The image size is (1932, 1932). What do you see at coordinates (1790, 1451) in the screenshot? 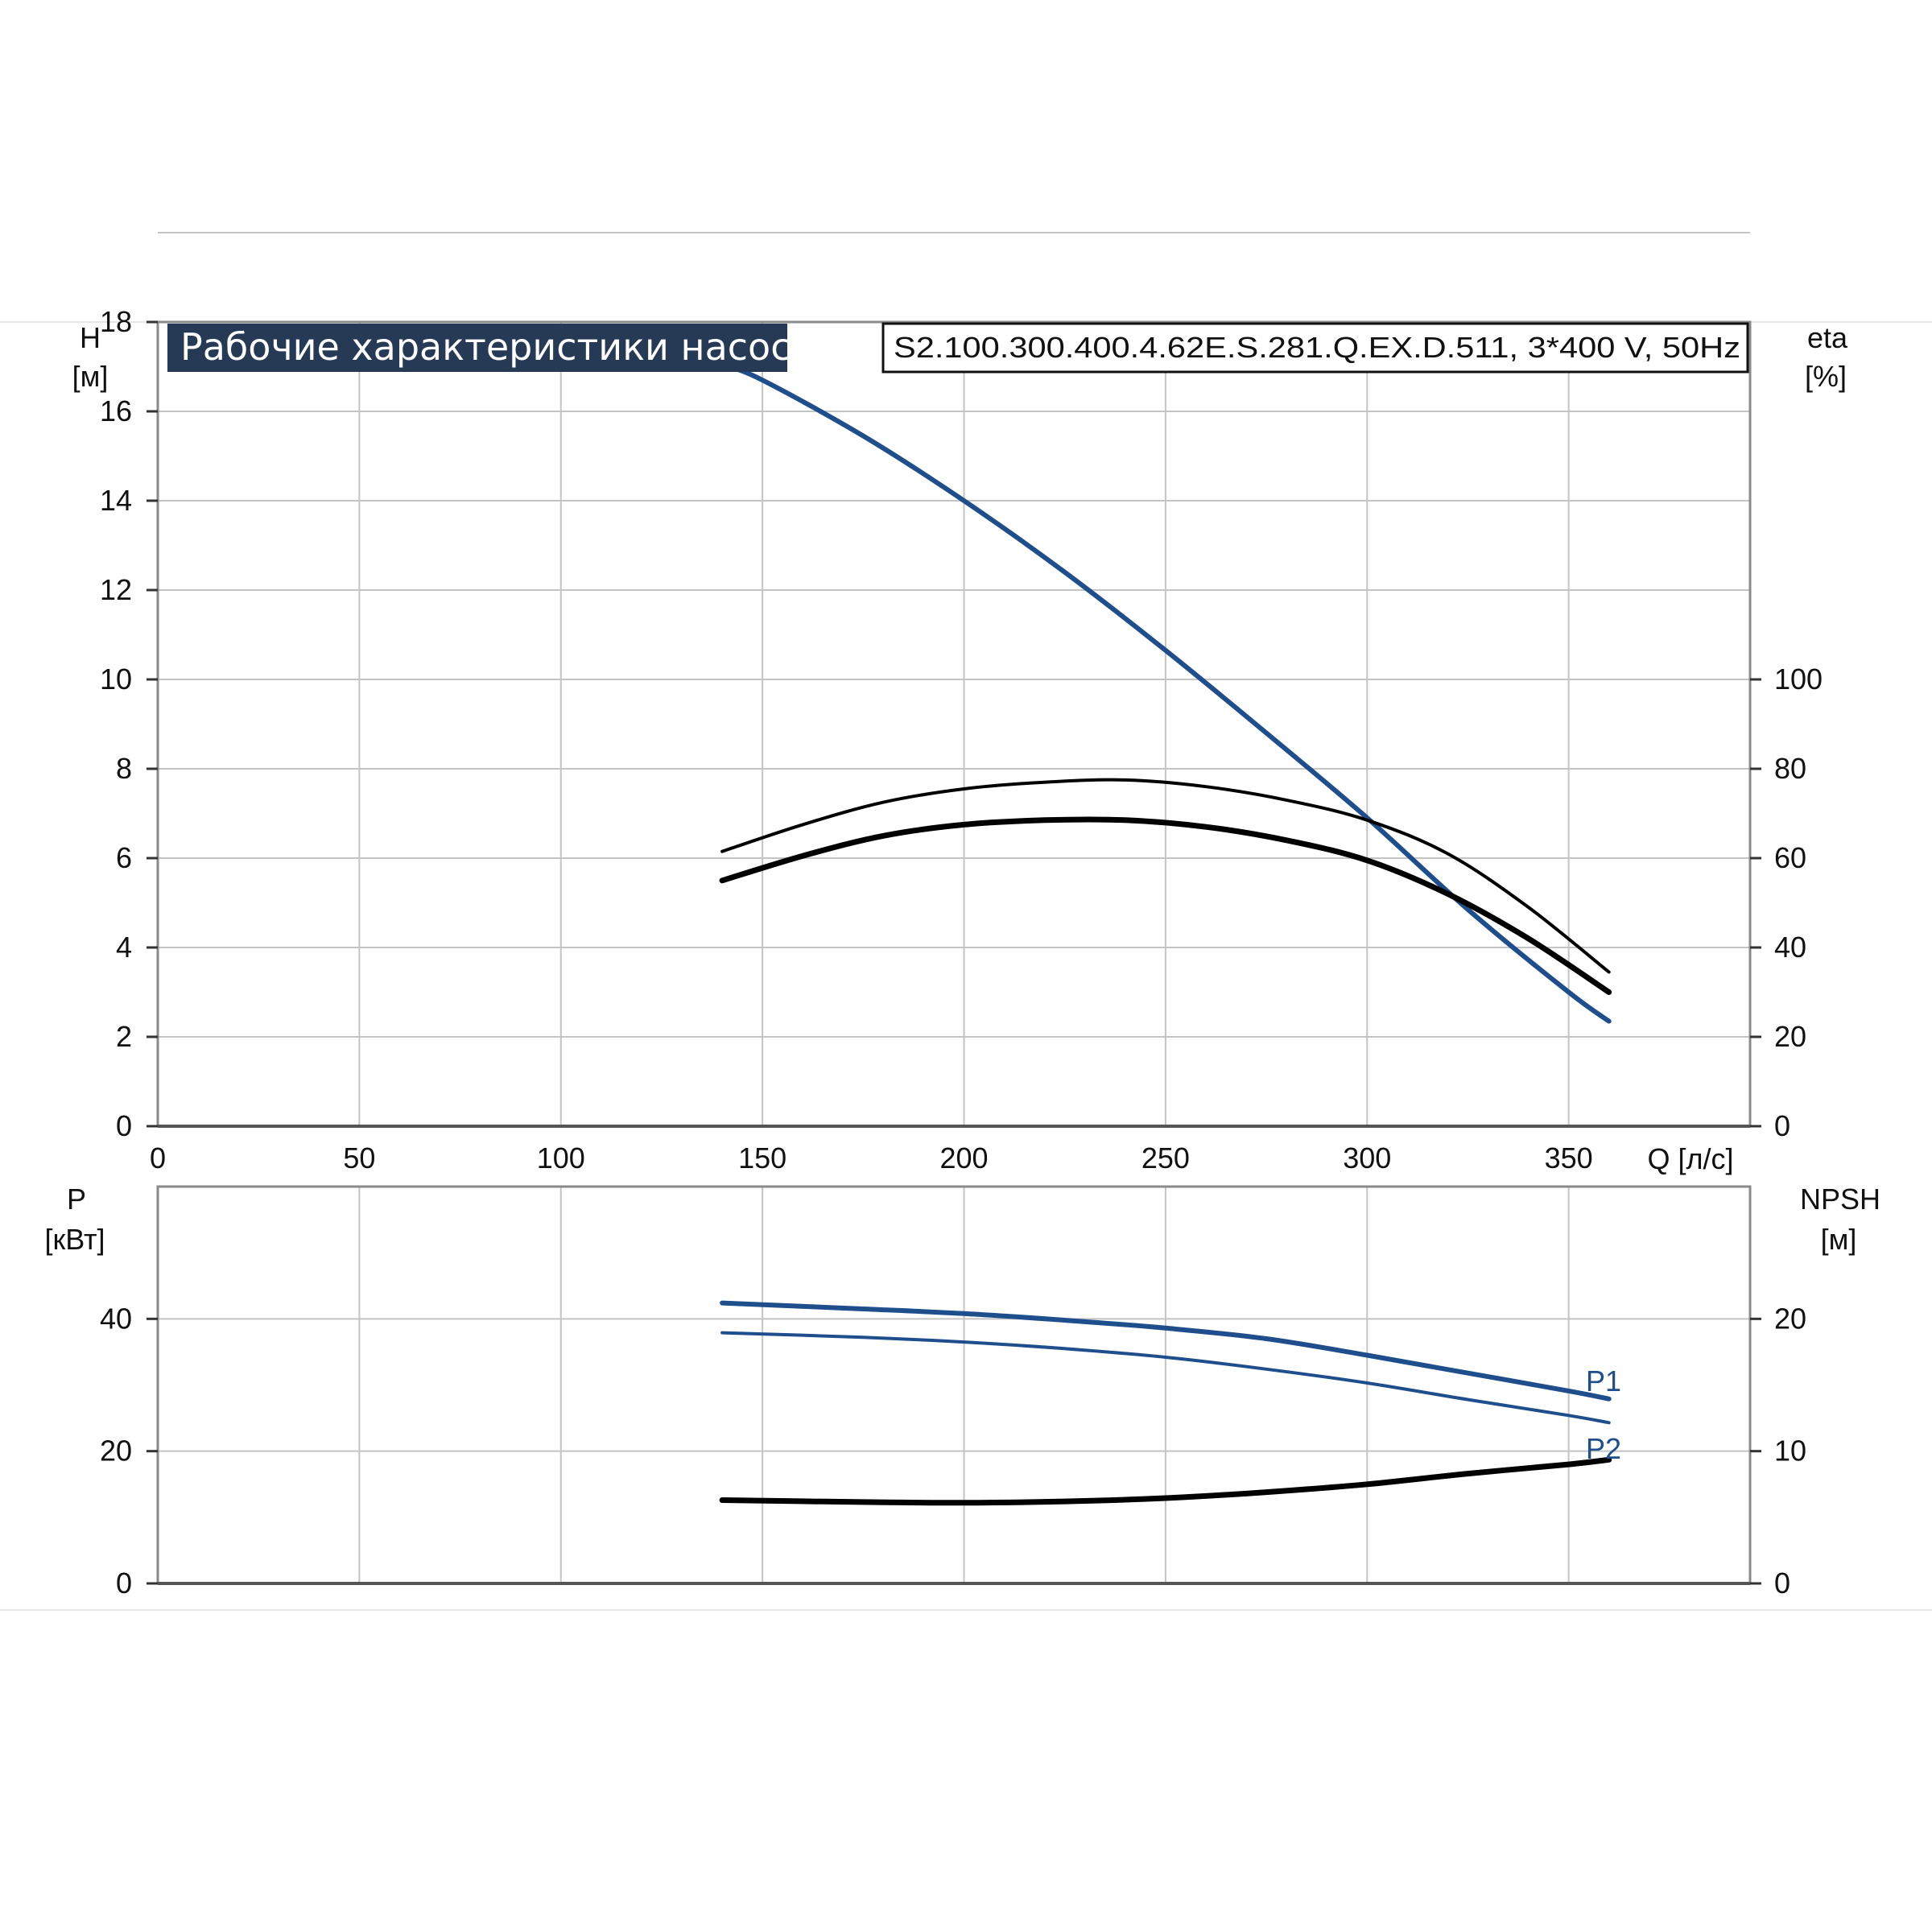
I see `bottom-right-tick-label: 10` at bounding box center [1790, 1451].